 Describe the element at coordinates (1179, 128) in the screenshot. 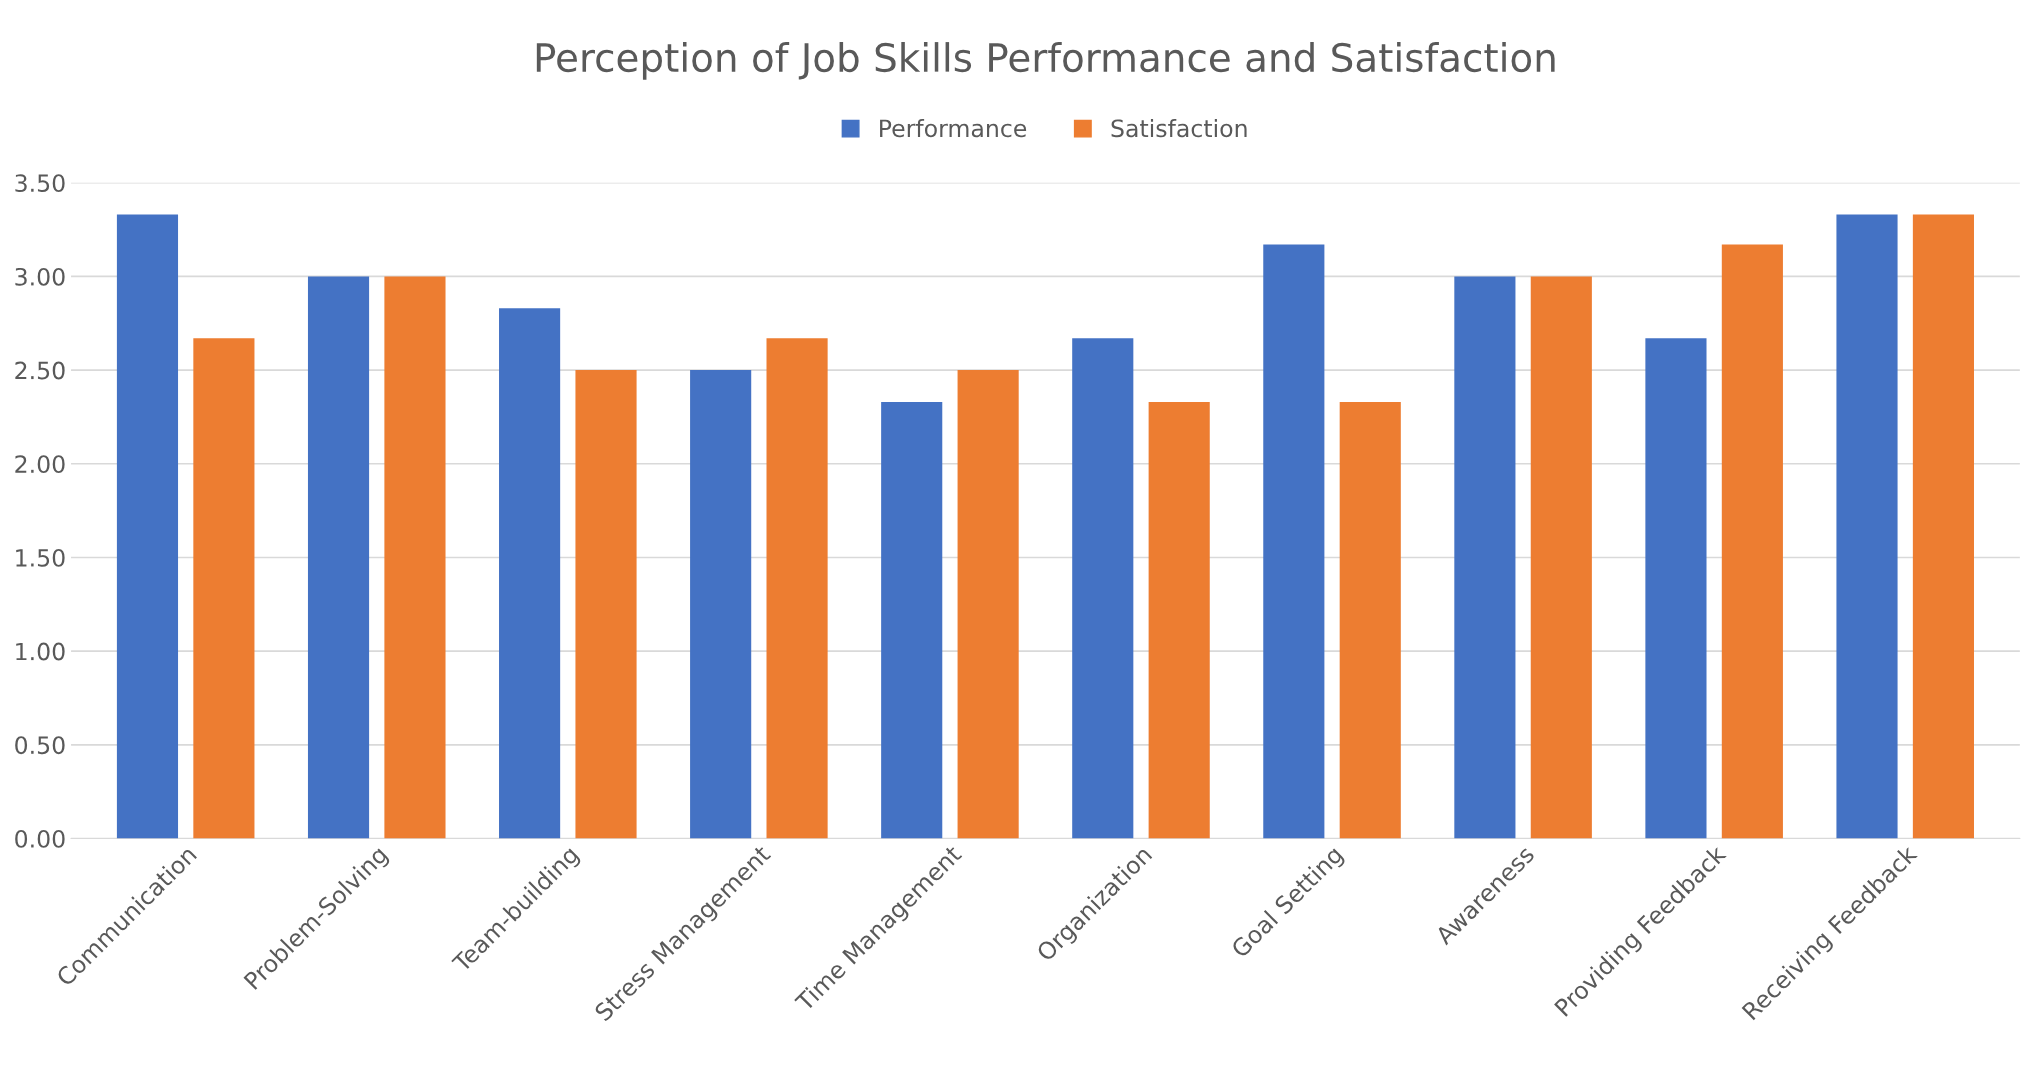

I see `legend-label: Satisfaction` at that location.